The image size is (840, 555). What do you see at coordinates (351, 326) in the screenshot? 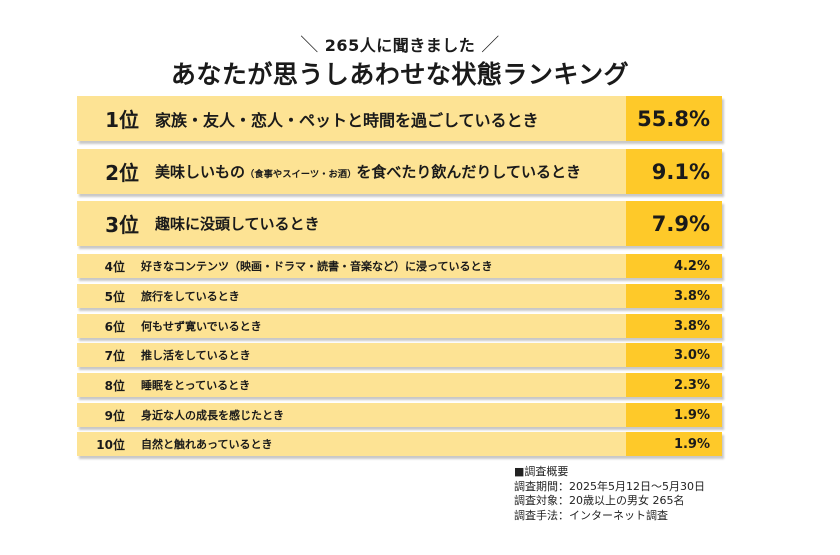
I see `label-area: 6位 何もせず寛いでいるとき` at bounding box center [351, 326].